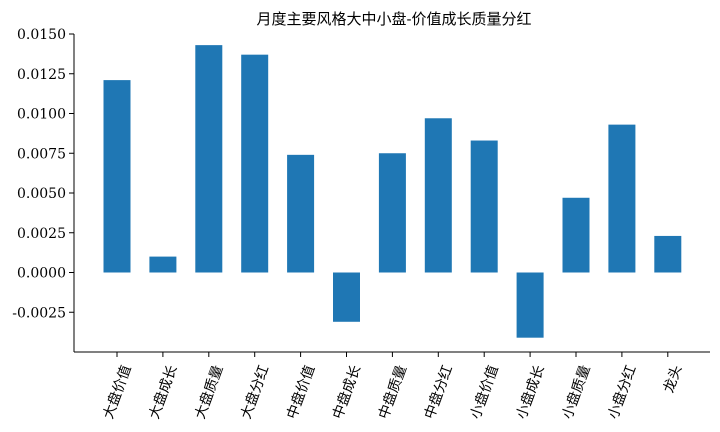 Image resolution: width=720 pixels, height=432 pixels. What do you see at coordinates (209, 159) in the screenshot?
I see `bar-大盘质量` at bounding box center [209, 159].